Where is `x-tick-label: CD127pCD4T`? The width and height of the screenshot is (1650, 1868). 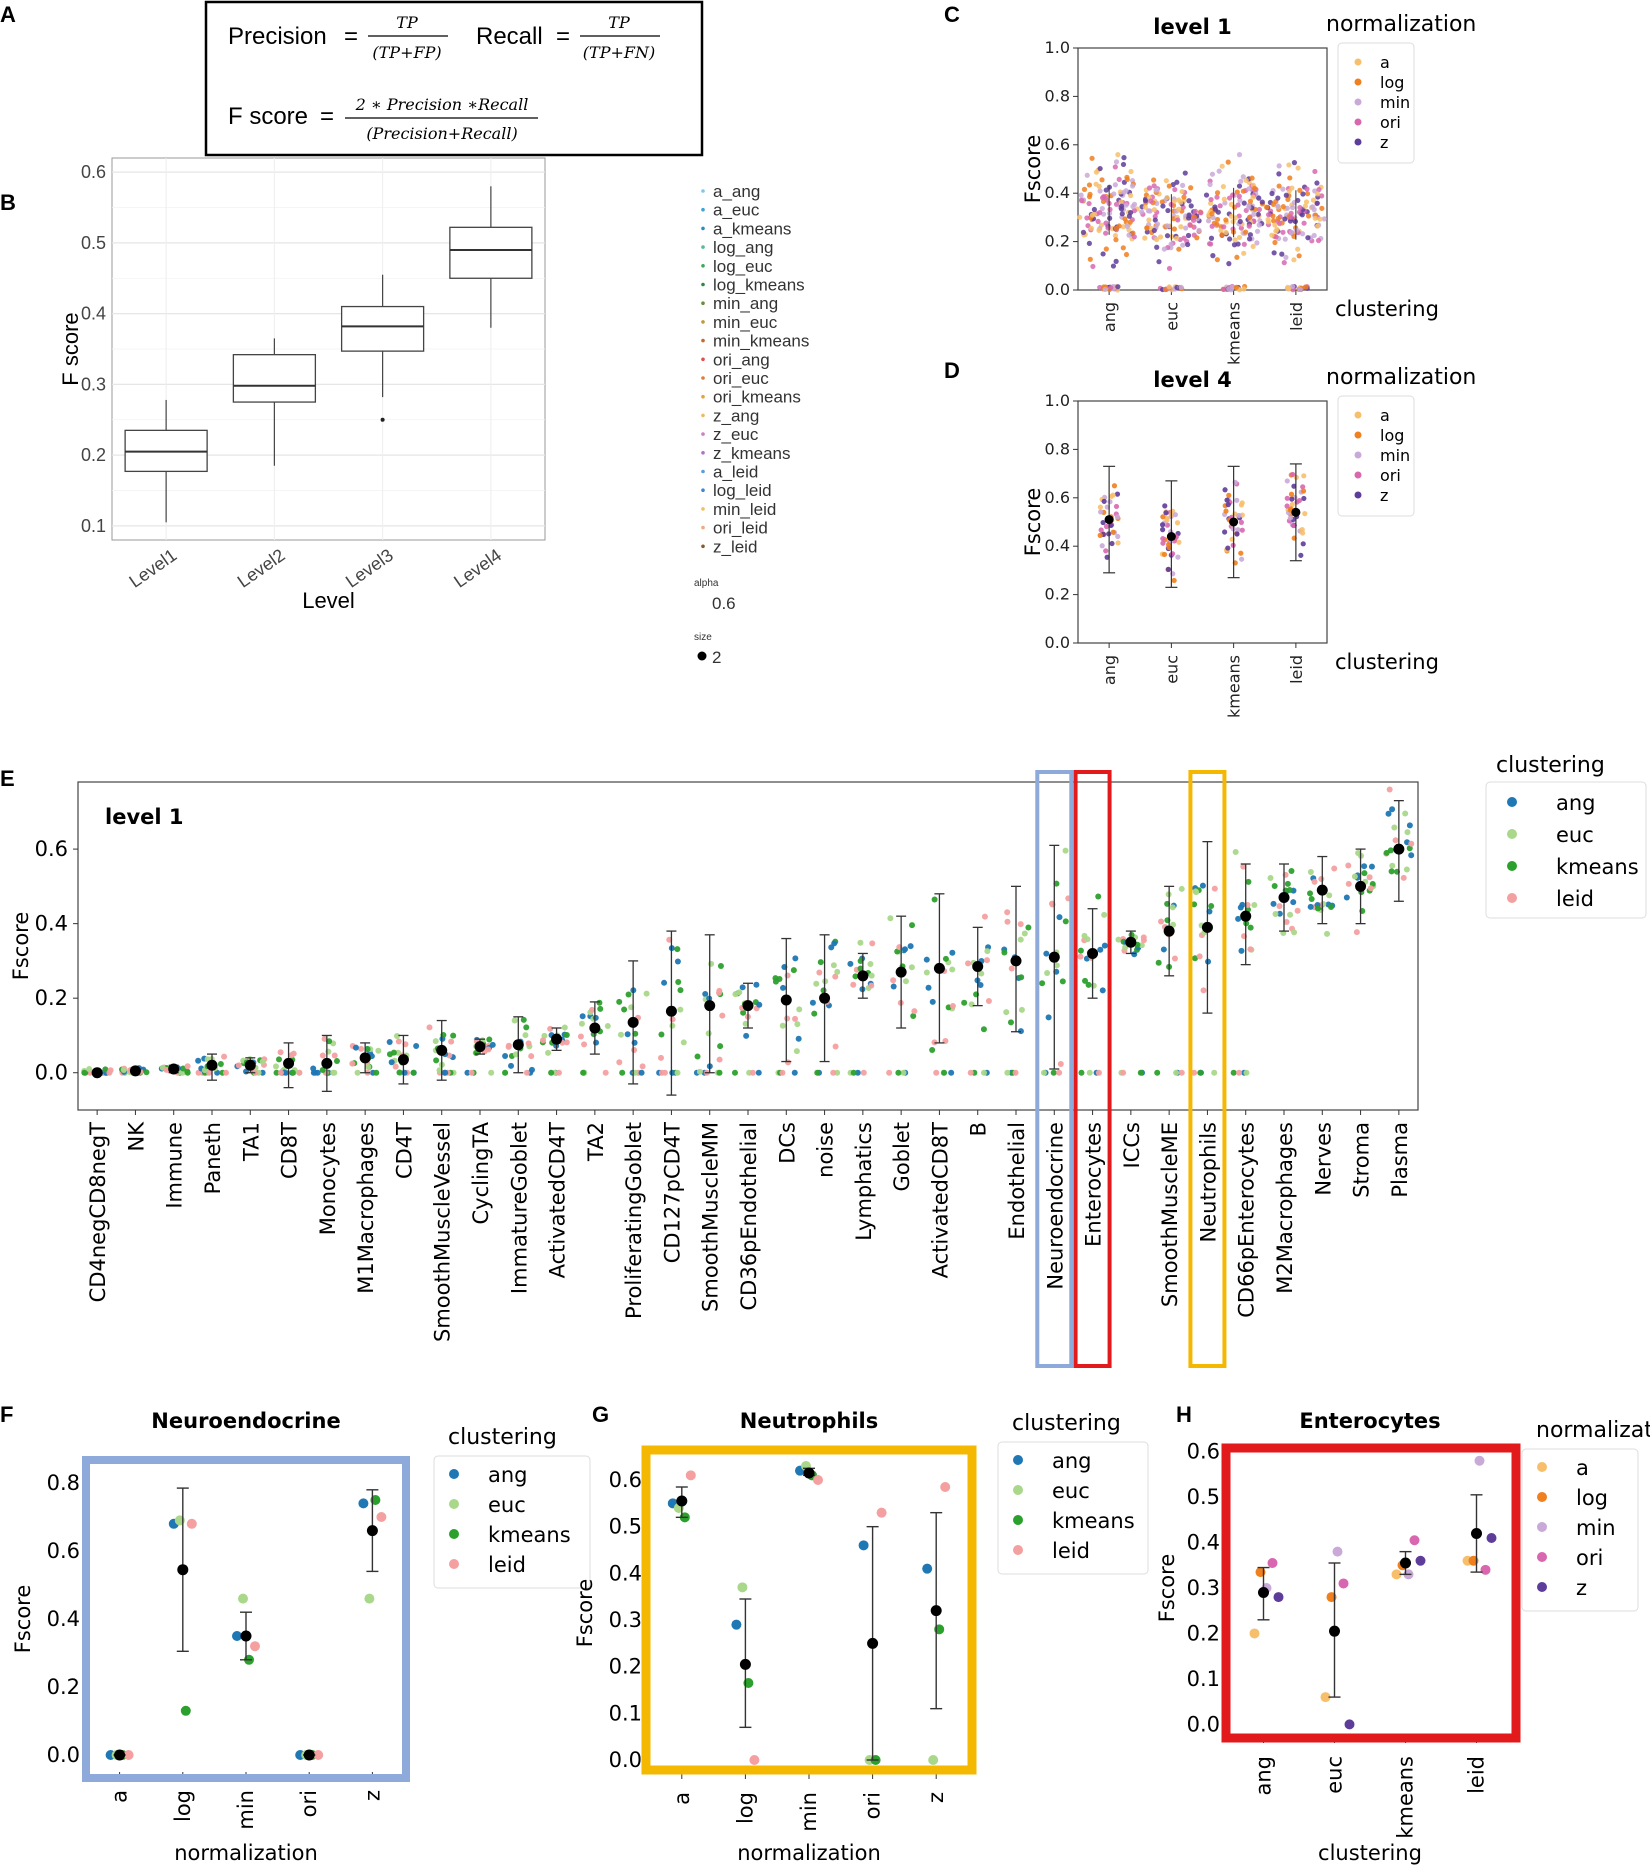
x-tick-label: CD127pCD4T is located at coordinates (672, 1192).